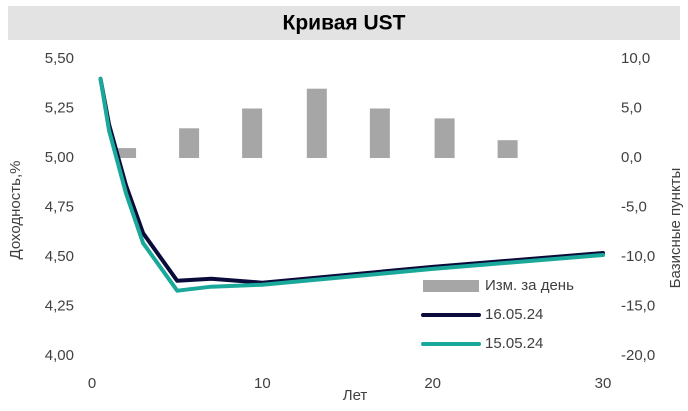 This screenshot has height=411, width=688. What do you see at coordinates (59, 107) in the screenshot?
I see `y-tick-label: 5,25` at bounding box center [59, 107].